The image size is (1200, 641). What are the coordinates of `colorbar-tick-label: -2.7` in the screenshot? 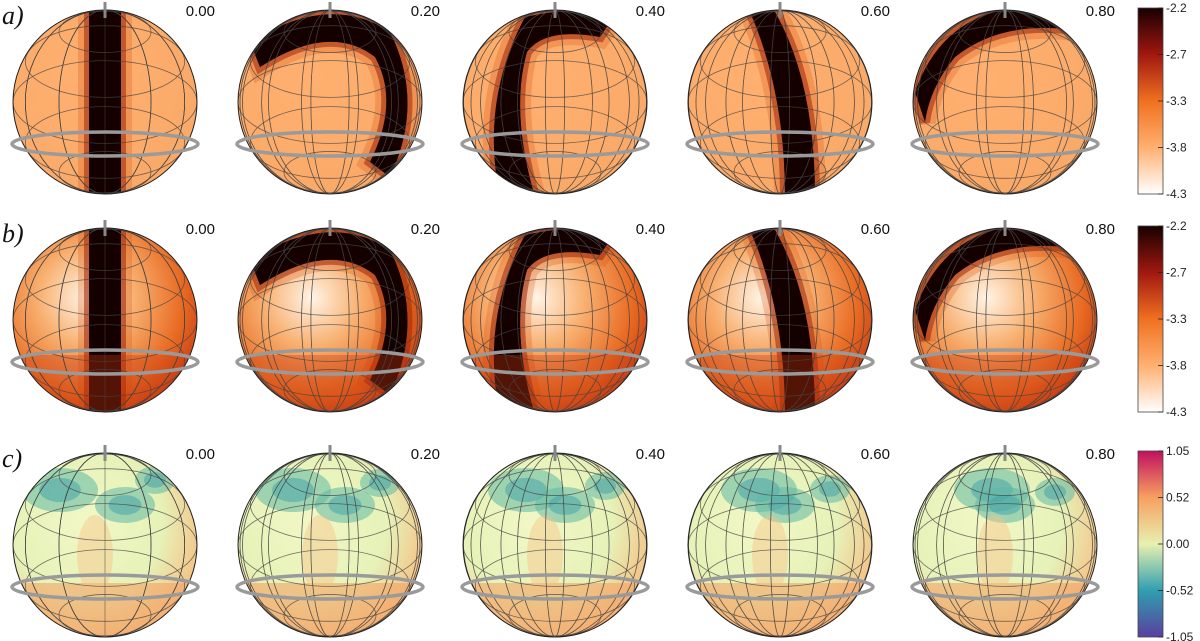 It's located at (1176, 273).